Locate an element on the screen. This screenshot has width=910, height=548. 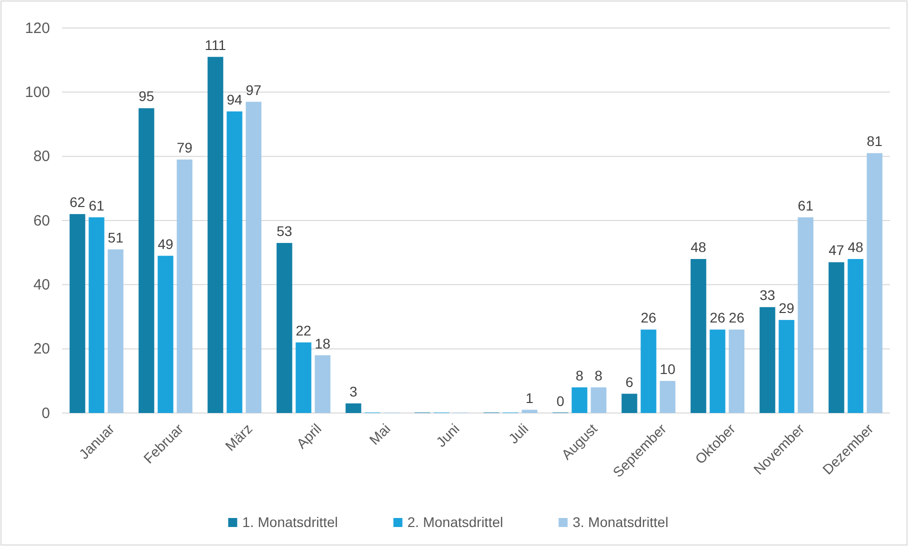
data-label: 33 is located at coordinates (768, 295).